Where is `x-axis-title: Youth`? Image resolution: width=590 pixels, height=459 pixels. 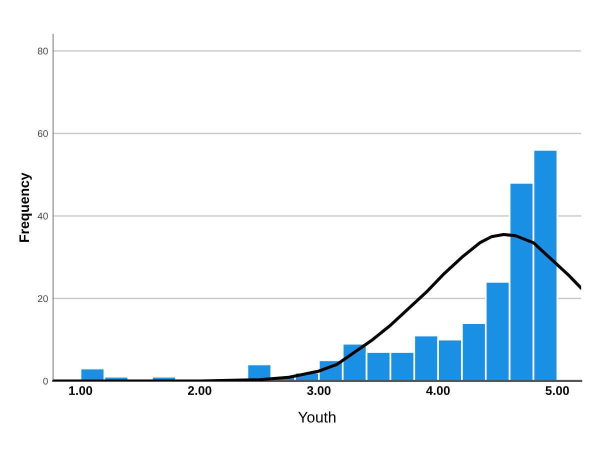 x-axis-title: Youth is located at coordinates (317, 417).